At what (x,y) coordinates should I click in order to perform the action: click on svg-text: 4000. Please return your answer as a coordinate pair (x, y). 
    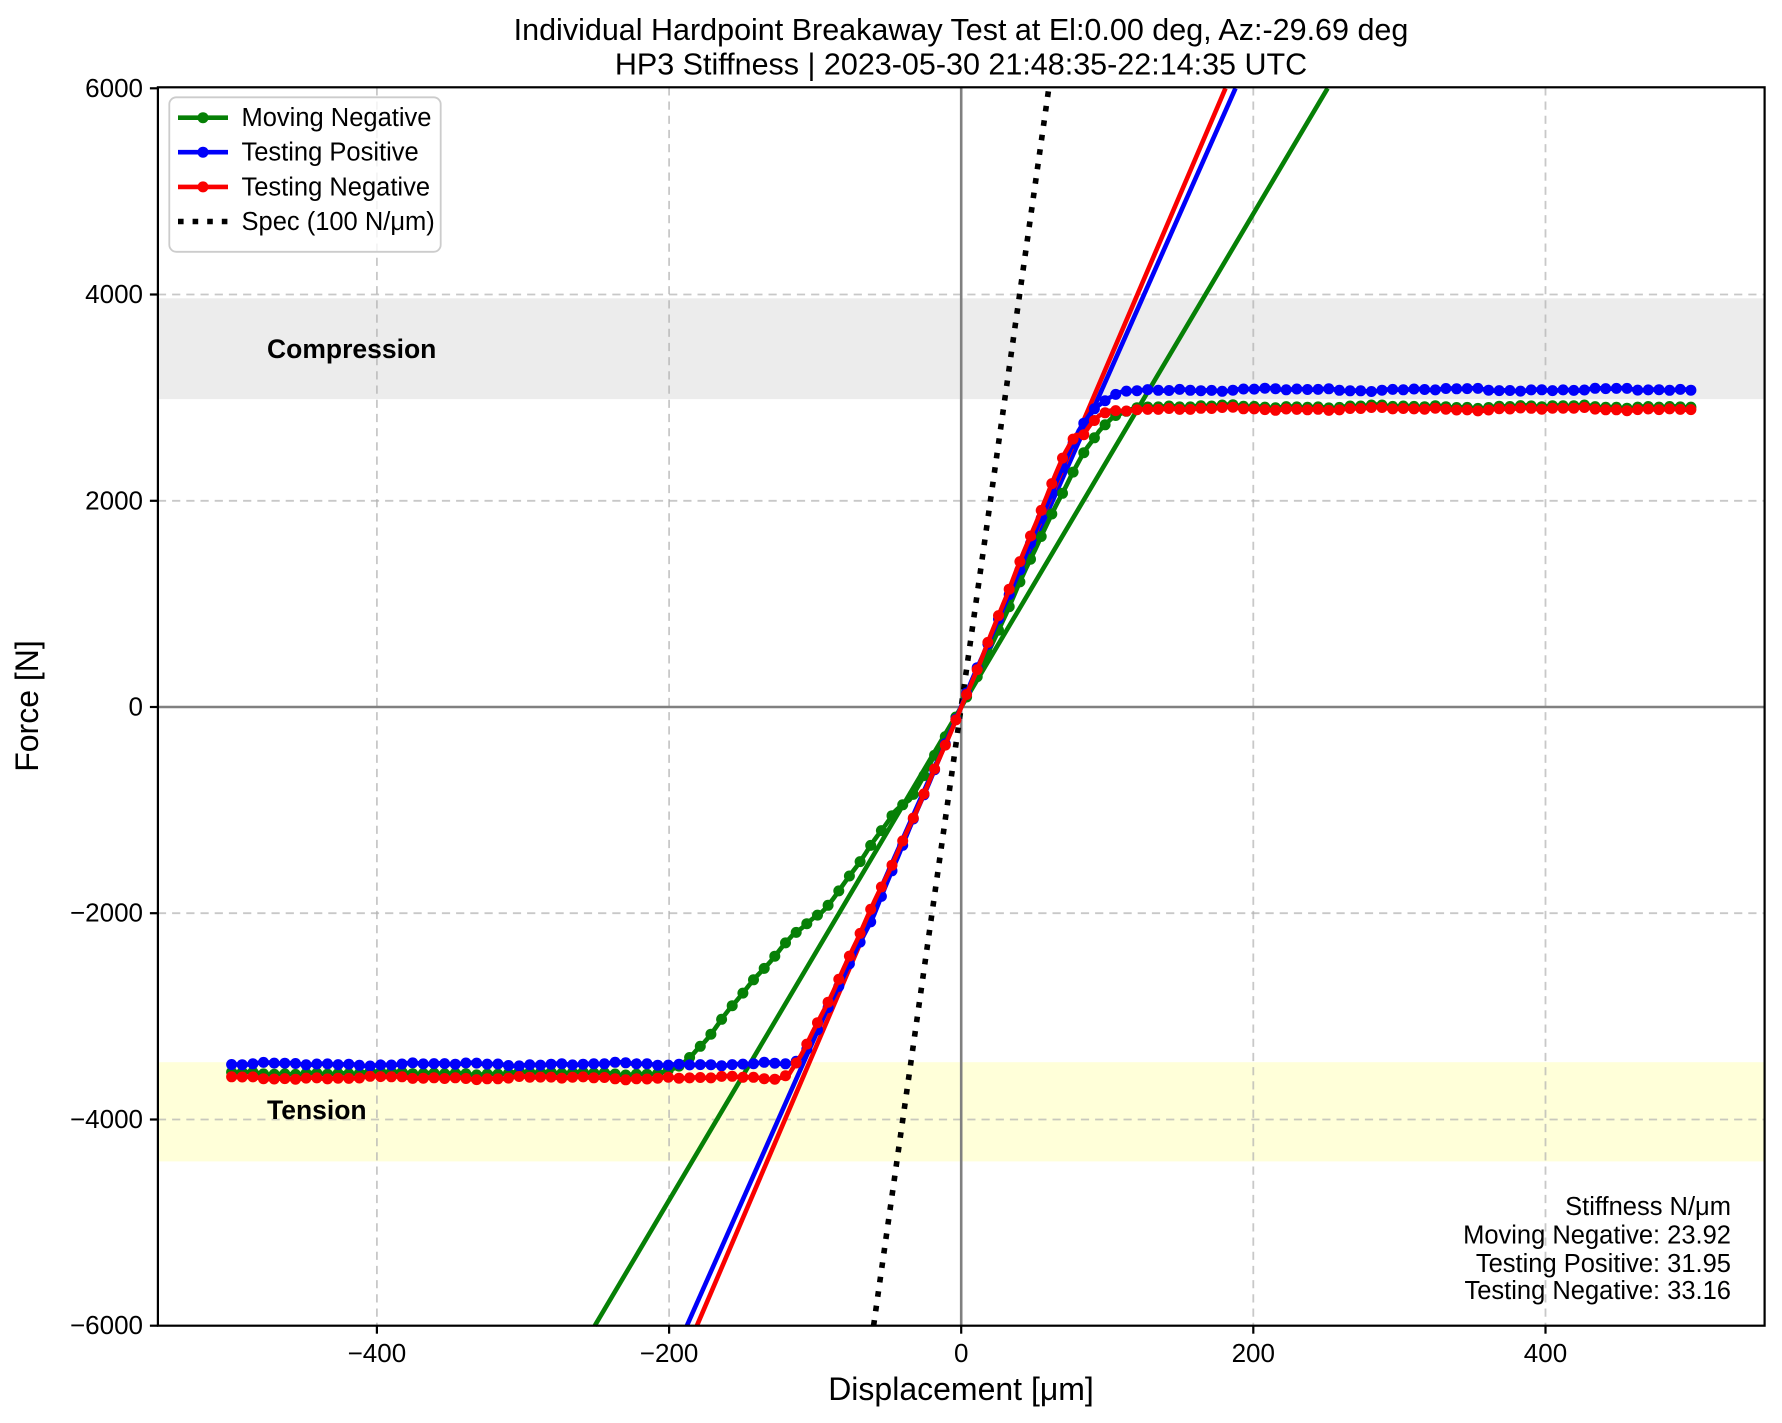
    Looking at the image, I should click on (114, 294).